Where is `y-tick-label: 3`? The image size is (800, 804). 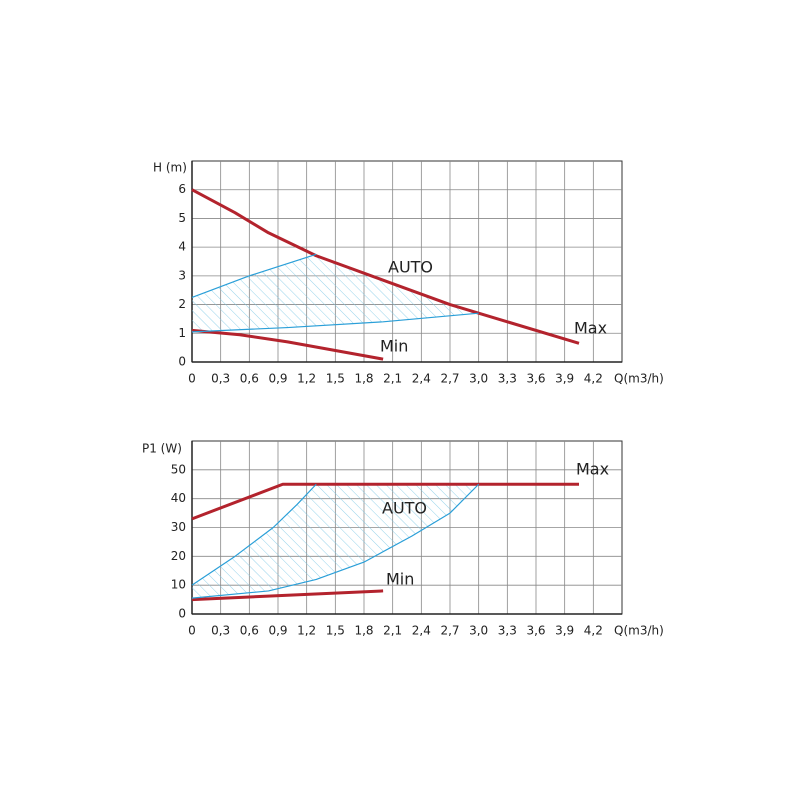
y-tick-label: 3 is located at coordinates (182, 275).